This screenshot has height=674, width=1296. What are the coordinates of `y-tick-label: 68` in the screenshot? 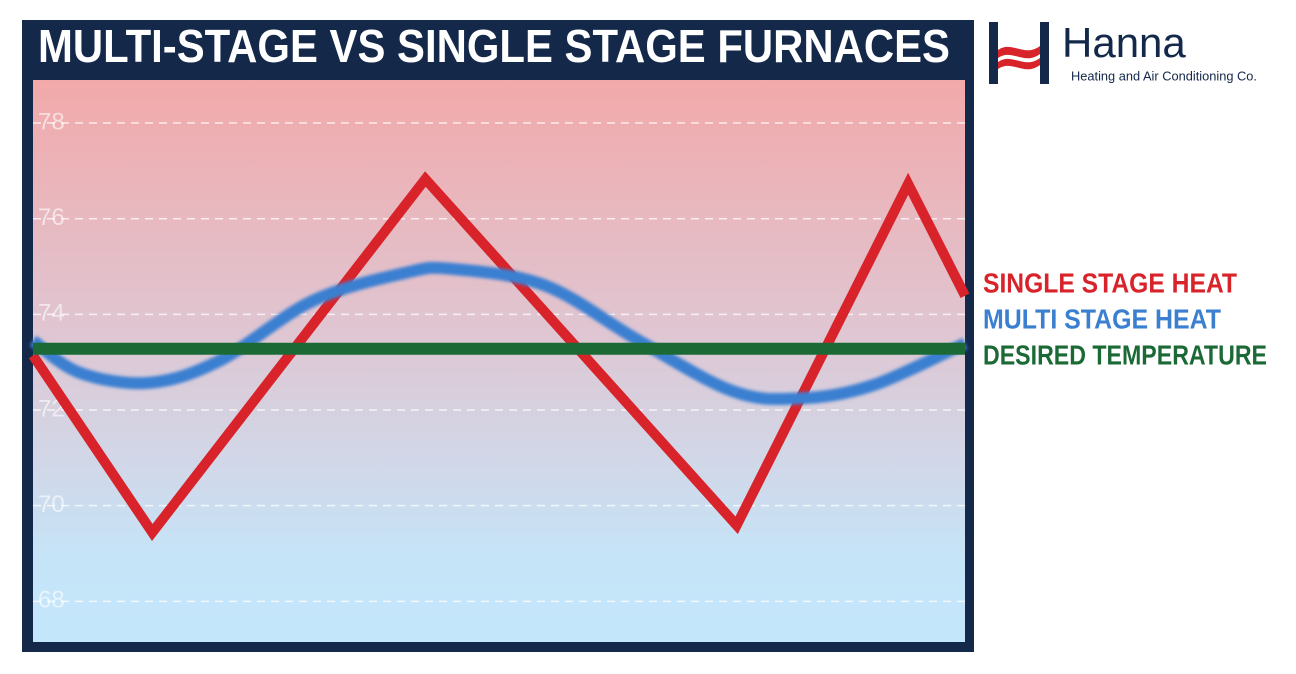 It's located at (51, 600).